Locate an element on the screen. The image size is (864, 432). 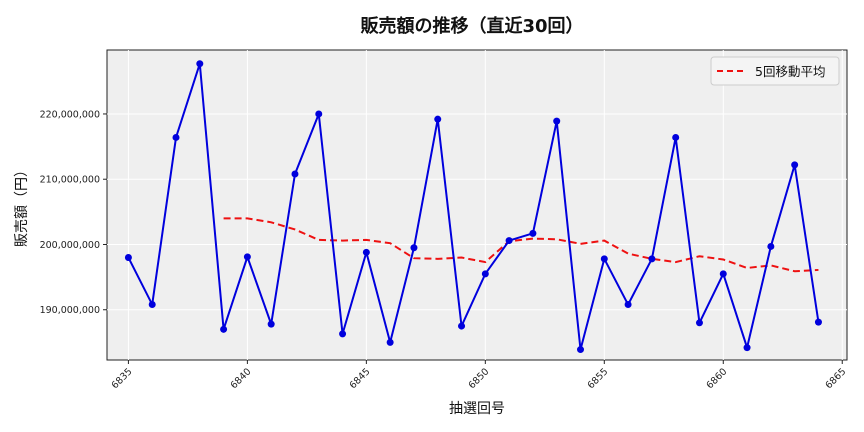
y-tick-label: 200,000,000 is located at coordinates (70, 245).